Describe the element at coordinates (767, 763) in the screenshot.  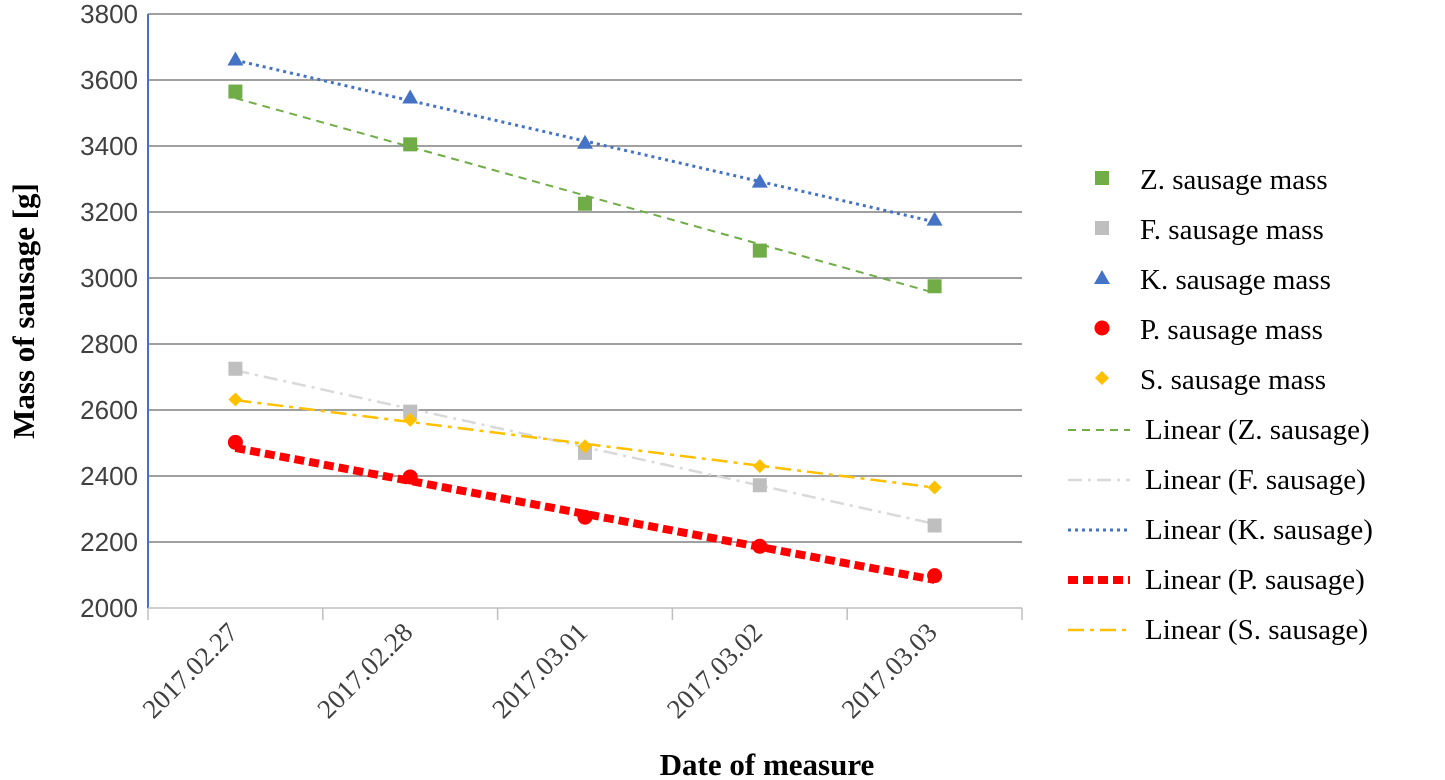
I see `x-axis-title: Date of measure` at that location.